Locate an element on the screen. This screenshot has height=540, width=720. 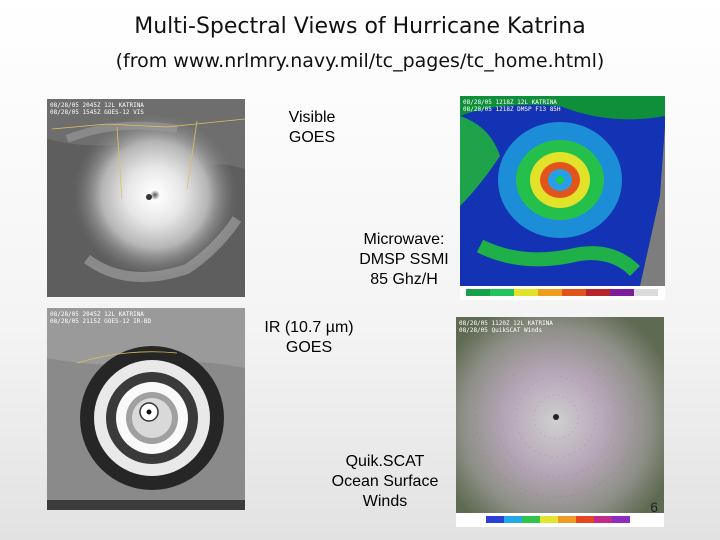
microwave-label-line: 85 Ghz/H is located at coordinates (404, 279).